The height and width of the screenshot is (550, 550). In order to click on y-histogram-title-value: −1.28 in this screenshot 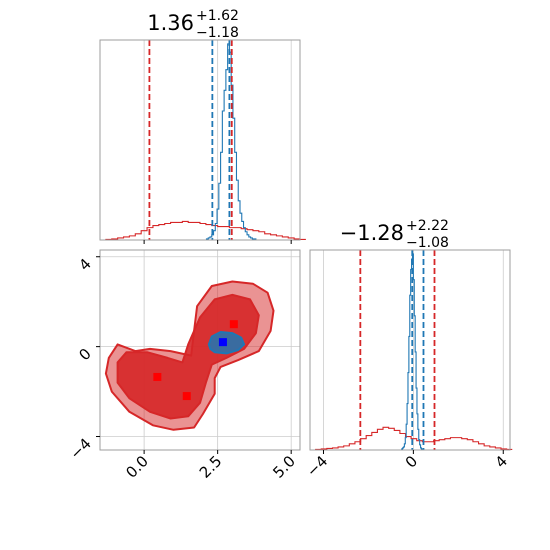, I will do `click(372, 233)`.